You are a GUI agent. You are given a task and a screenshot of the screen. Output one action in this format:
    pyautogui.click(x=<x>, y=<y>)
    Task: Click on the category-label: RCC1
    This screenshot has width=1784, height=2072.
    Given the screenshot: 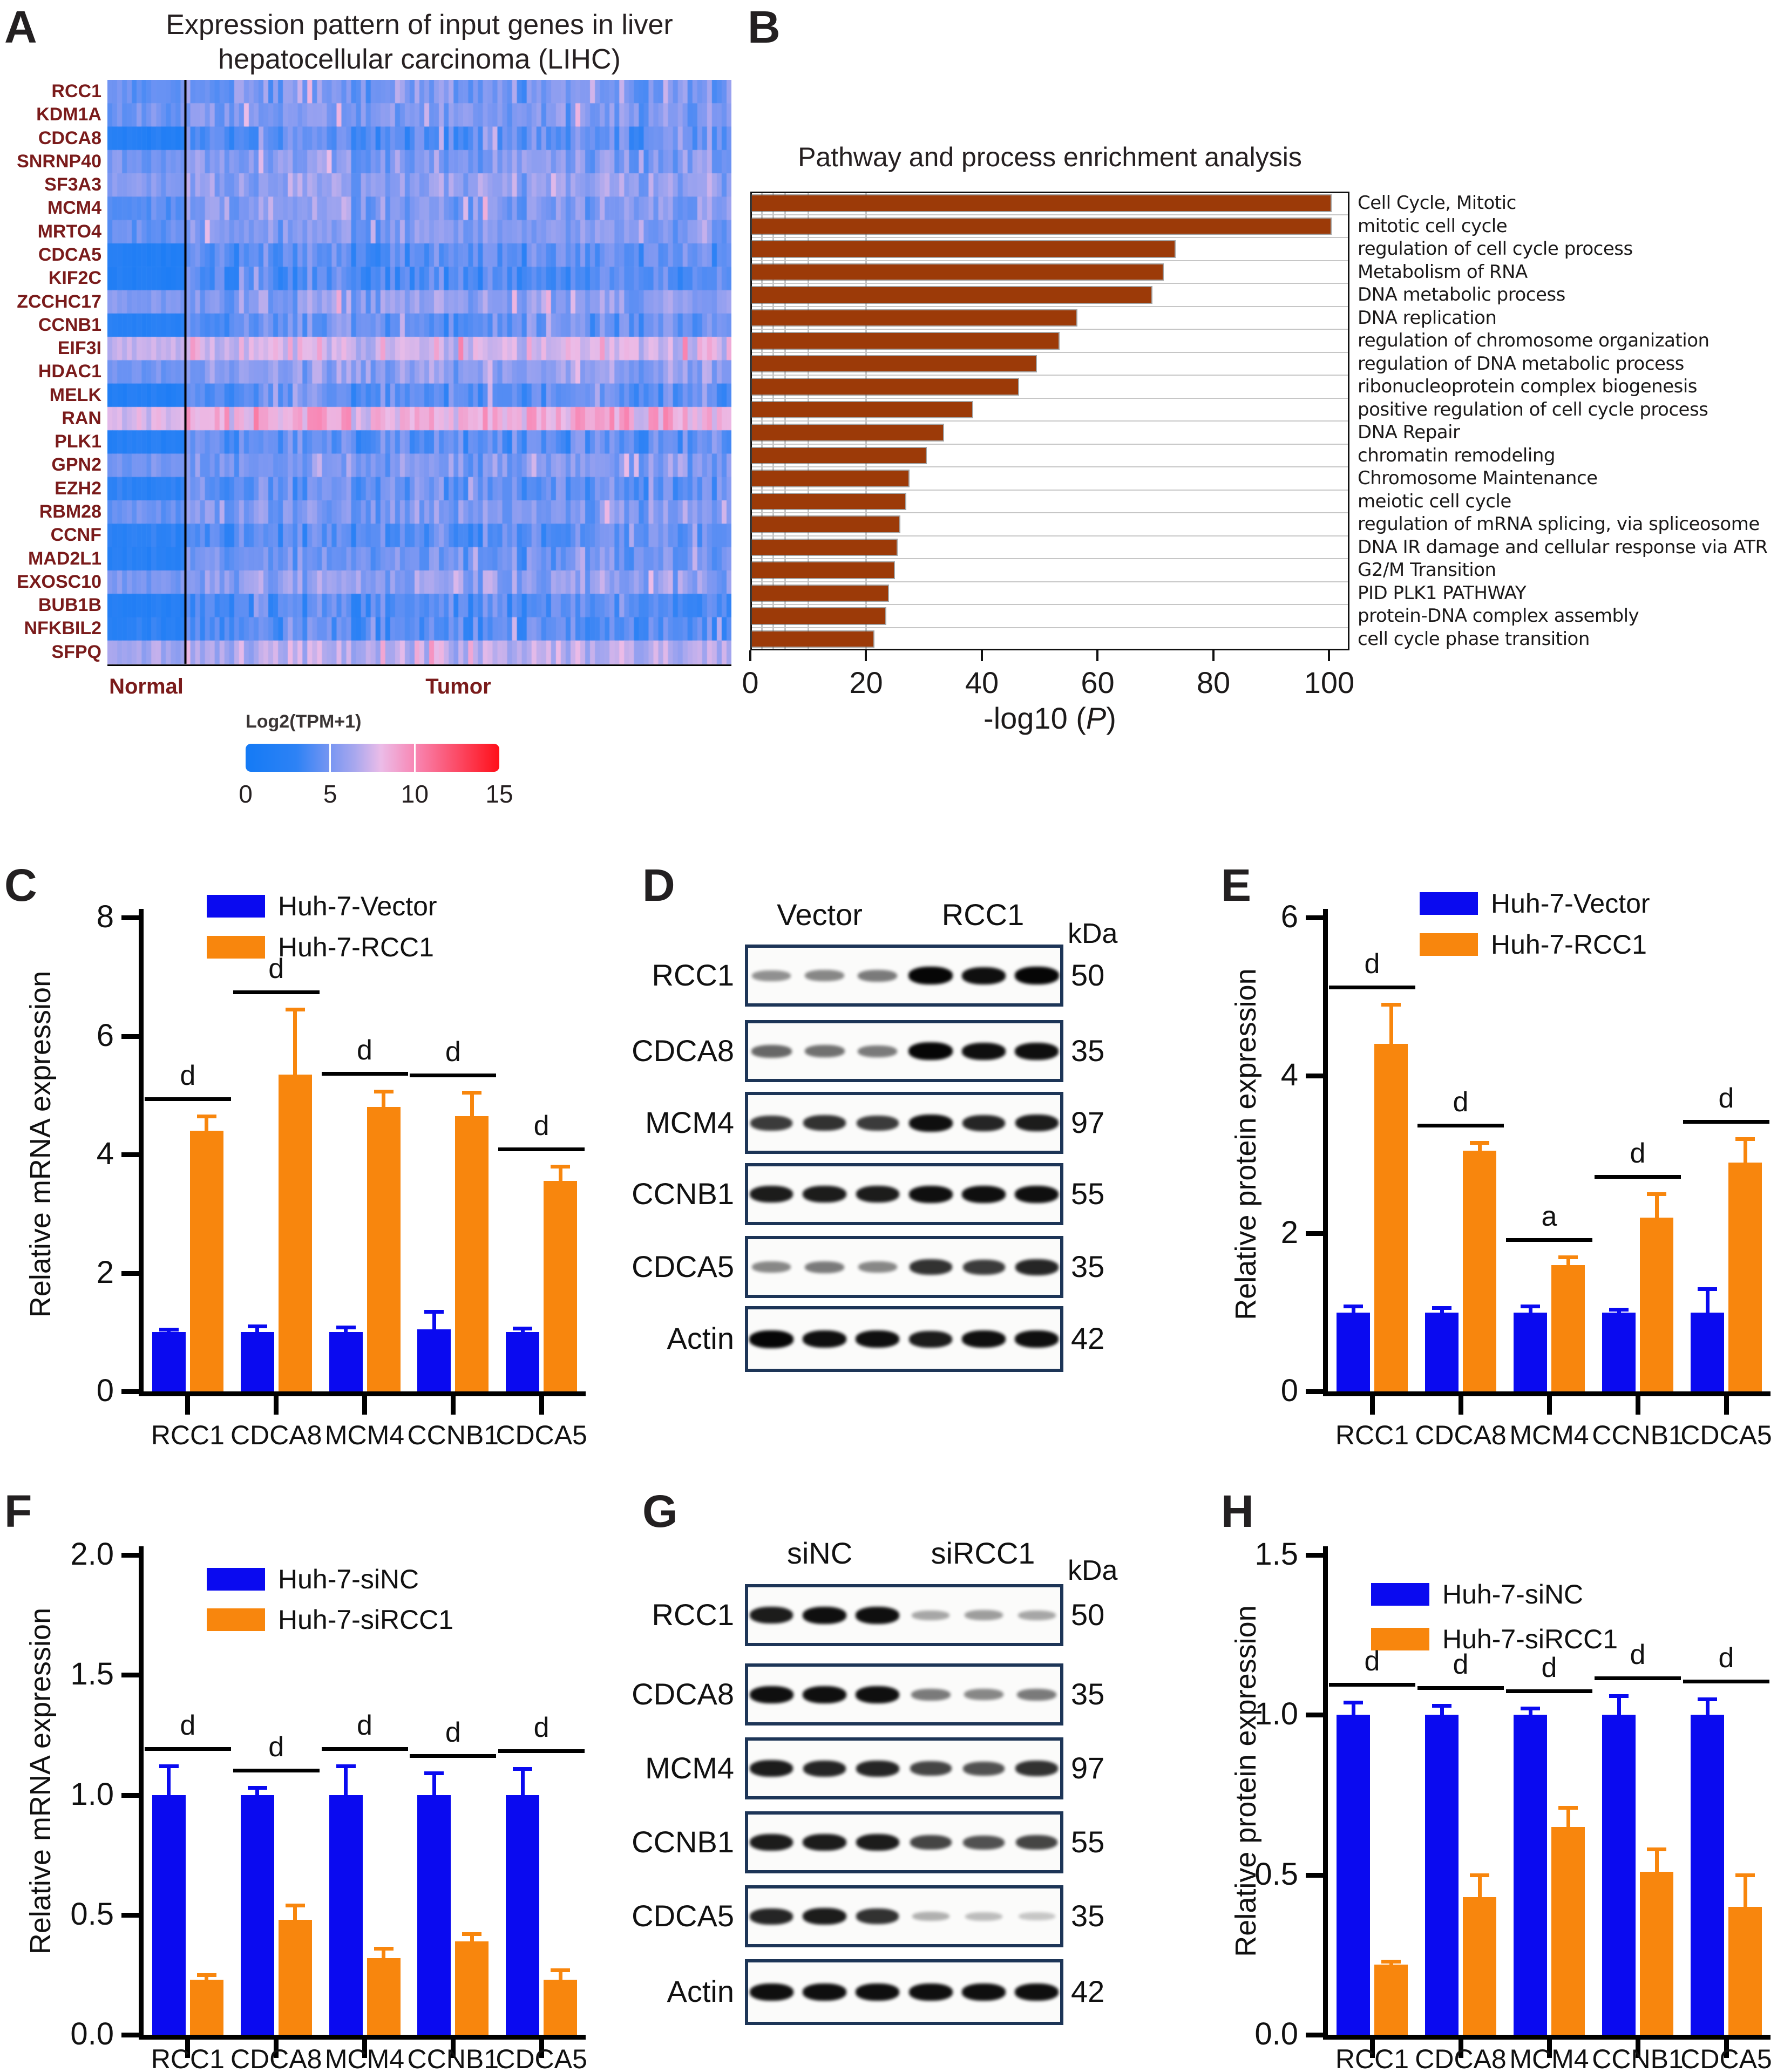 What is the action you would take?
    pyautogui.click(x=1372, y=2058)
    